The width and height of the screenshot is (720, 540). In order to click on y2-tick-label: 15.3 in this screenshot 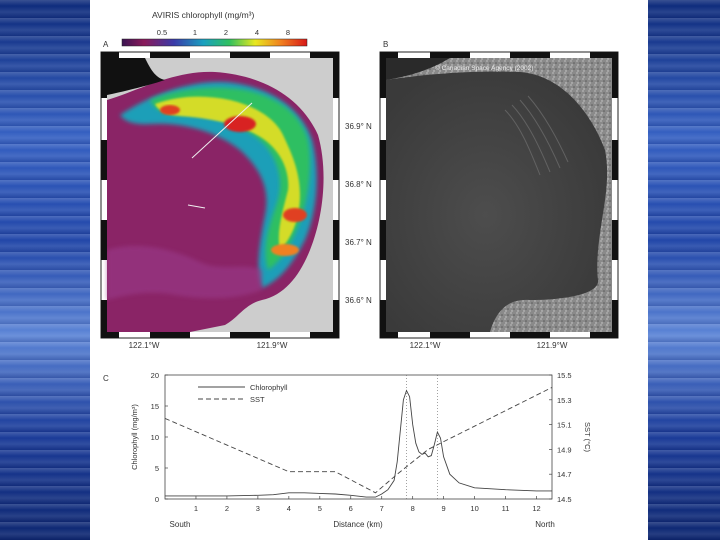, I will do `click(564, 400)`.